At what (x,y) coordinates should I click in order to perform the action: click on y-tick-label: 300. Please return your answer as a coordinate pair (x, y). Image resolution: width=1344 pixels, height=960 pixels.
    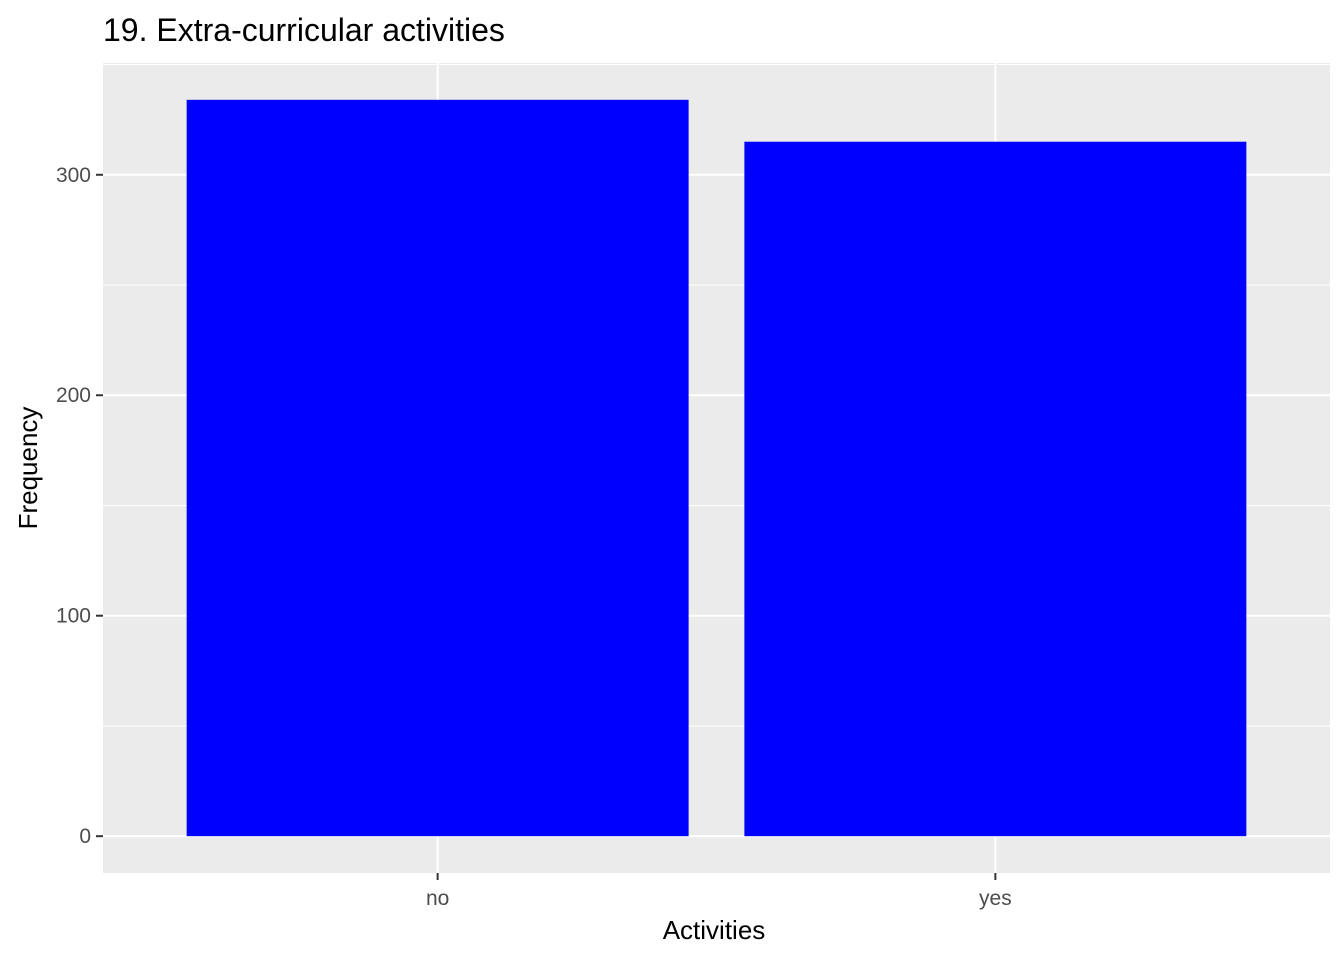
    Looking at the image, I should click on (73, 175).